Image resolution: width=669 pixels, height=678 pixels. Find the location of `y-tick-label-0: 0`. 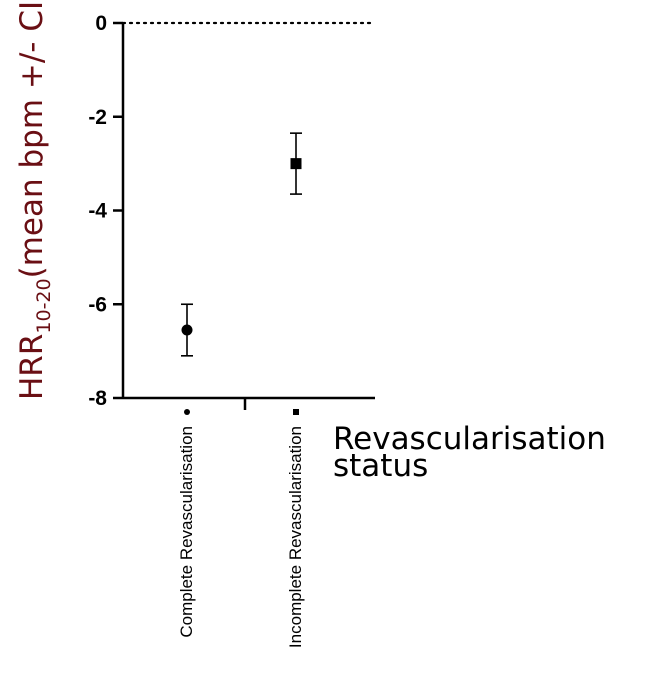

y-tick-label-0: 0 is located at coordinates (101, 23).